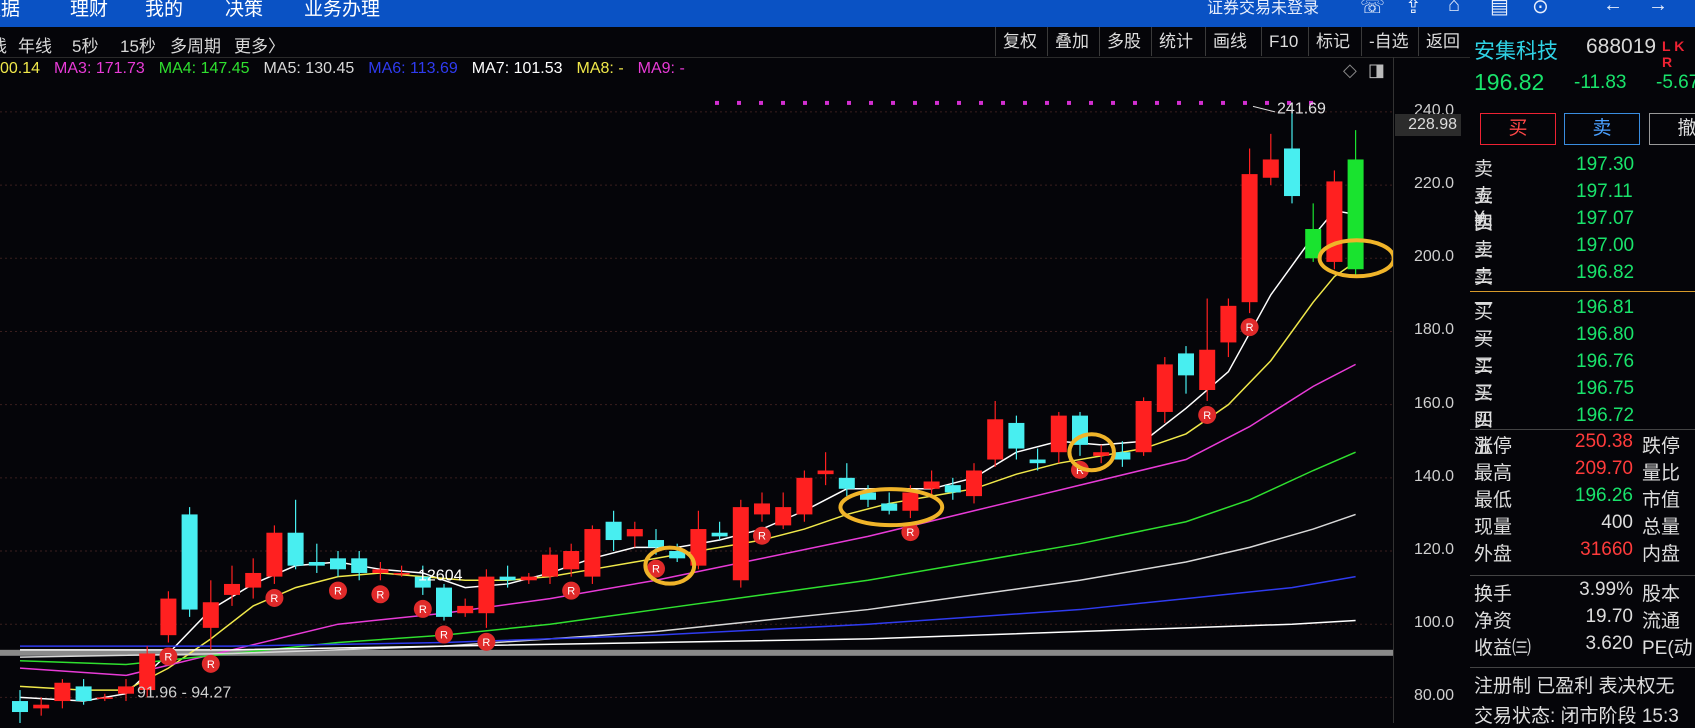 This screenshot has height=728, width=1695. Describe the element at coordinates (1584, 619) in the screenshot. I see `stat-row: 净资 19.70 流通` at that location.